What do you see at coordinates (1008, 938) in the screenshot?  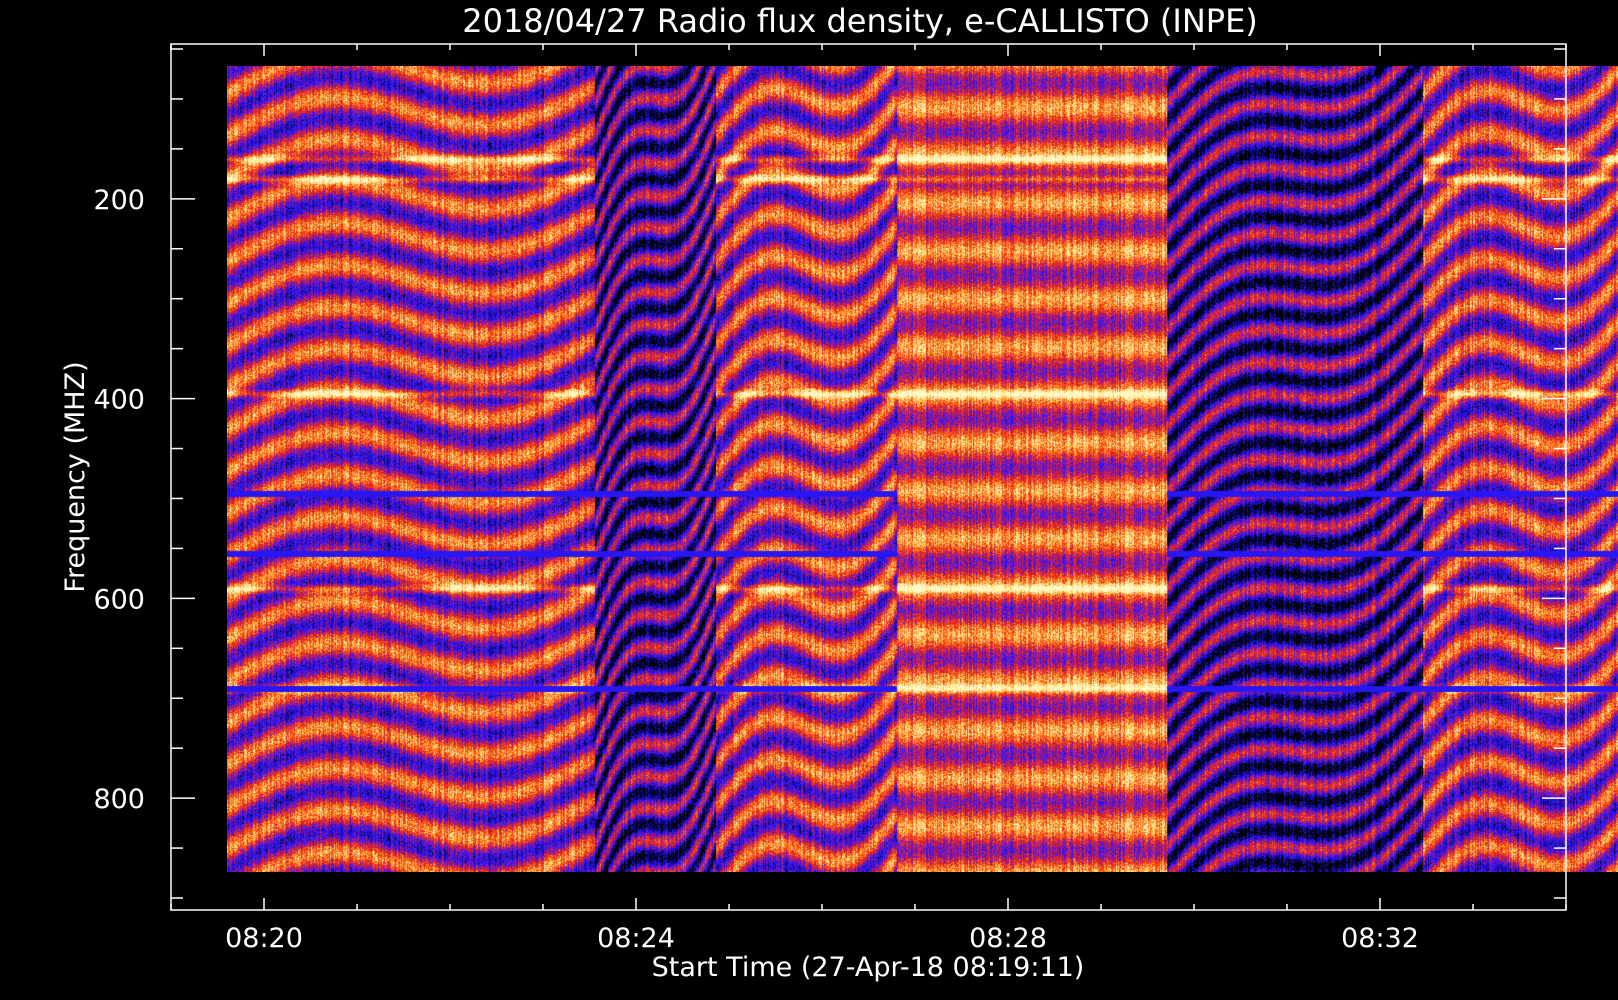 I see `x-tick-label: 08:28` at bounding box center [1008, 938].